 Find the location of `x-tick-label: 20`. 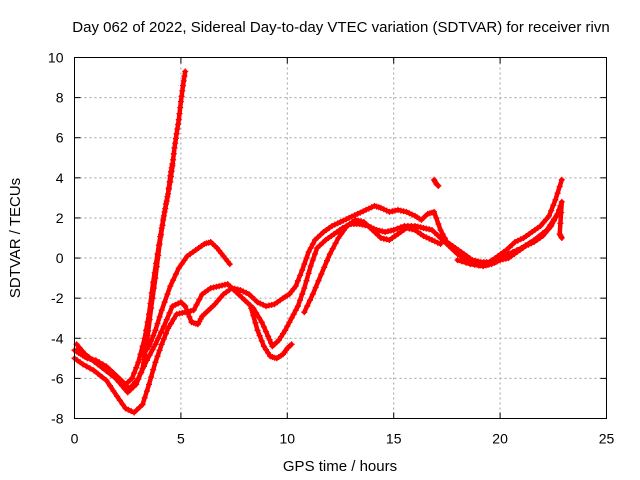

x-tick-label: 20 is located at coordinates (500, 439).